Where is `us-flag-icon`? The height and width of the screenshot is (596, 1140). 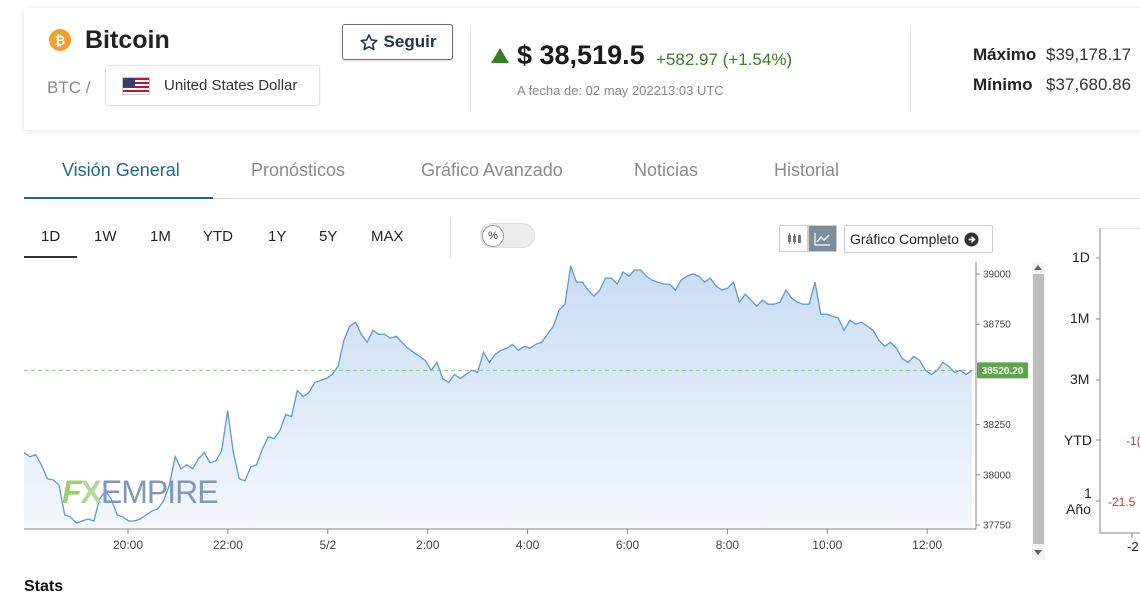 us-flag-icon is located at coordinates (136, 85).